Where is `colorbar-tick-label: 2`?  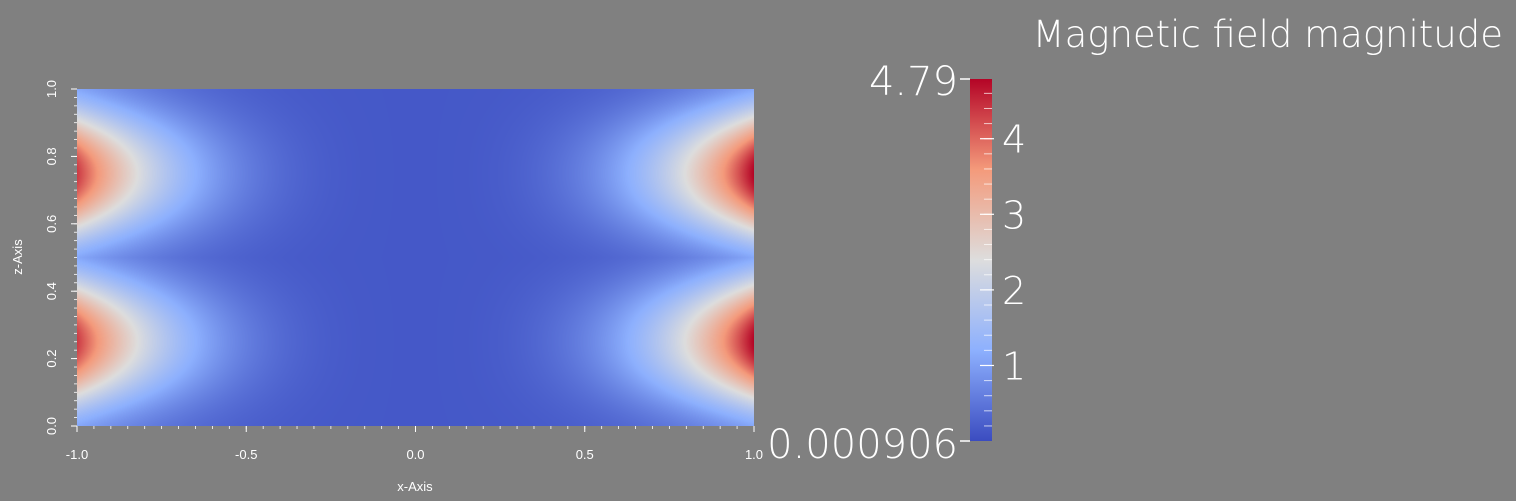
colorbar-tick-label: 2 is located at coordinates (1014, 291).